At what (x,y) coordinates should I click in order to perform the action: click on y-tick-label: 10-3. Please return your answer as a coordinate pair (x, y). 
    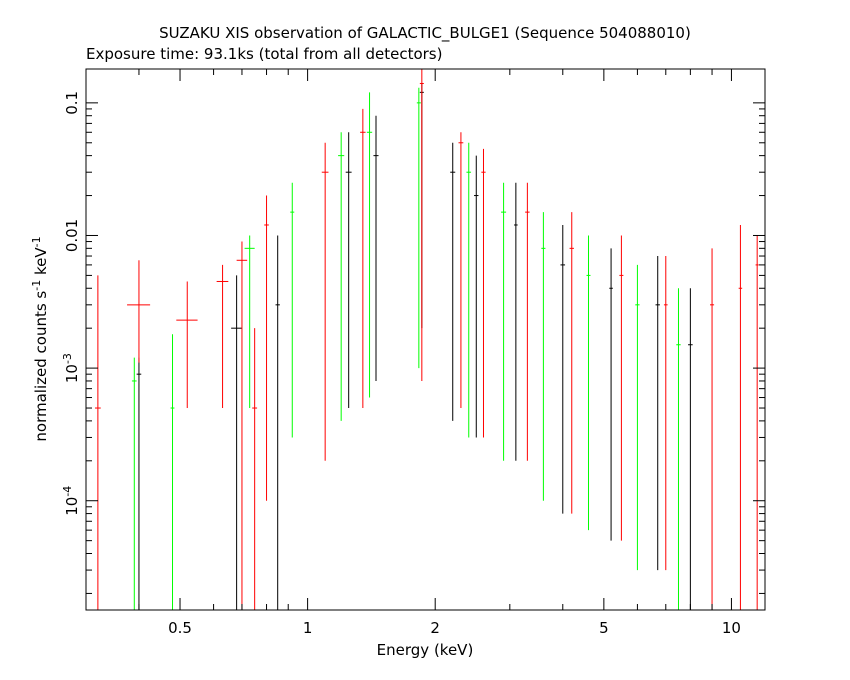
    Looking at the image, I should click on (71, 368).